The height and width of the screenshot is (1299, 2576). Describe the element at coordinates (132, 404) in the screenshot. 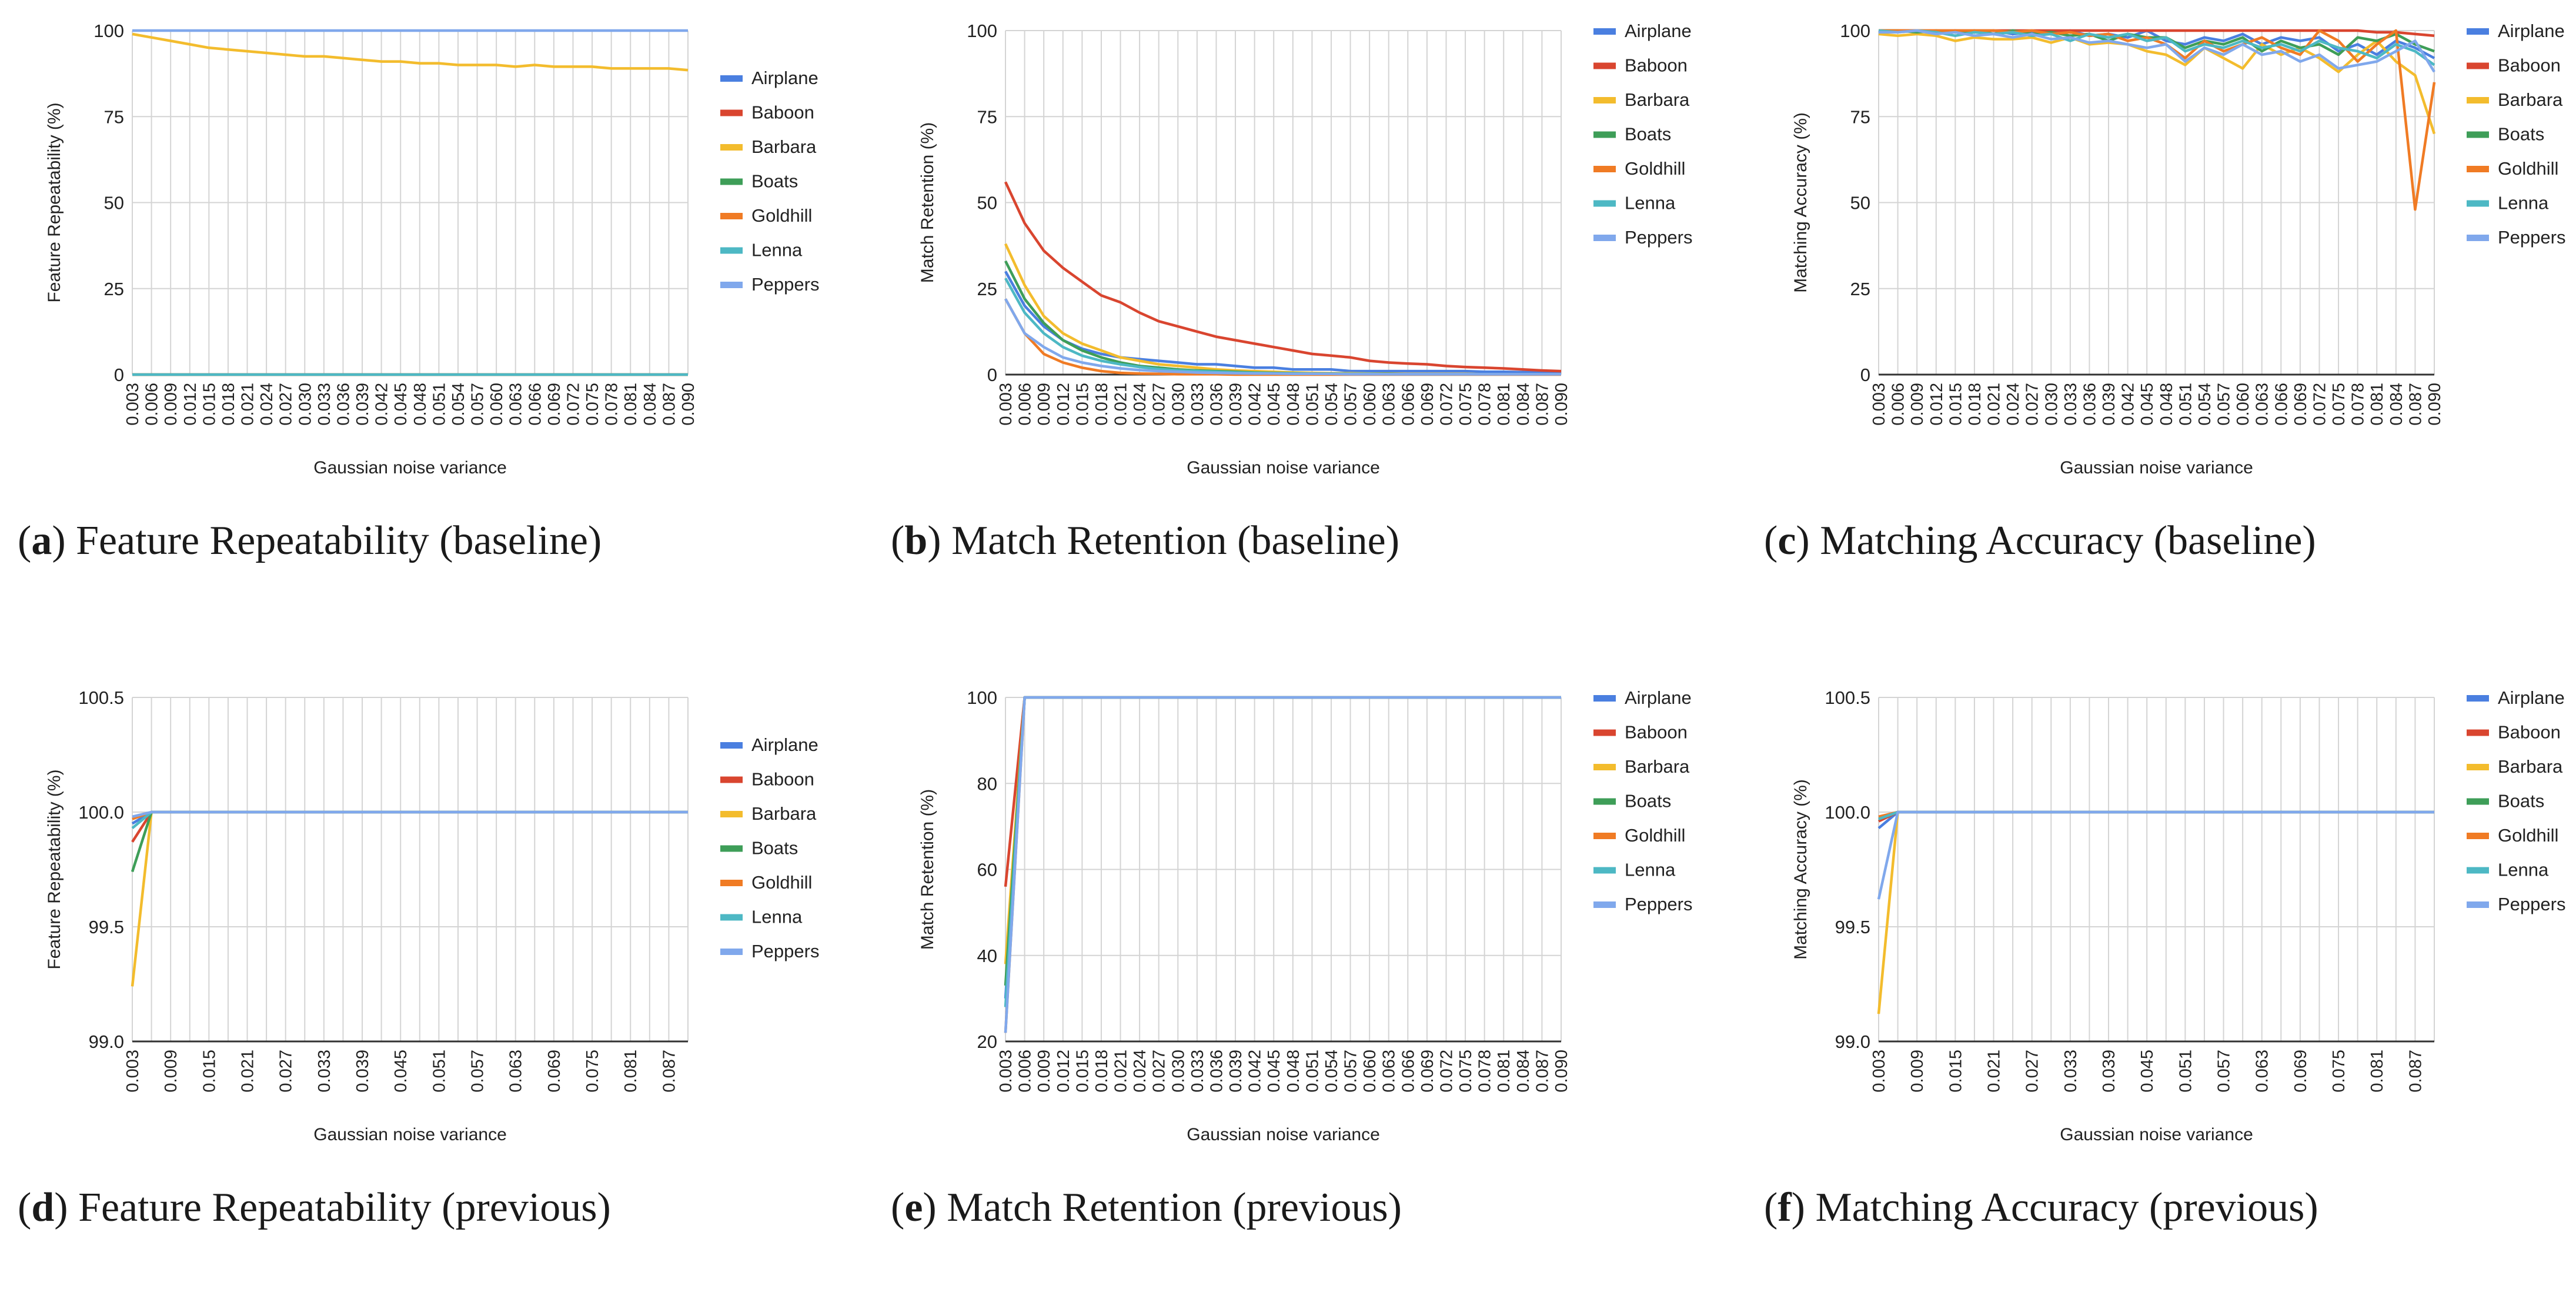

I see `x-tick-label: 0.003` at that location.